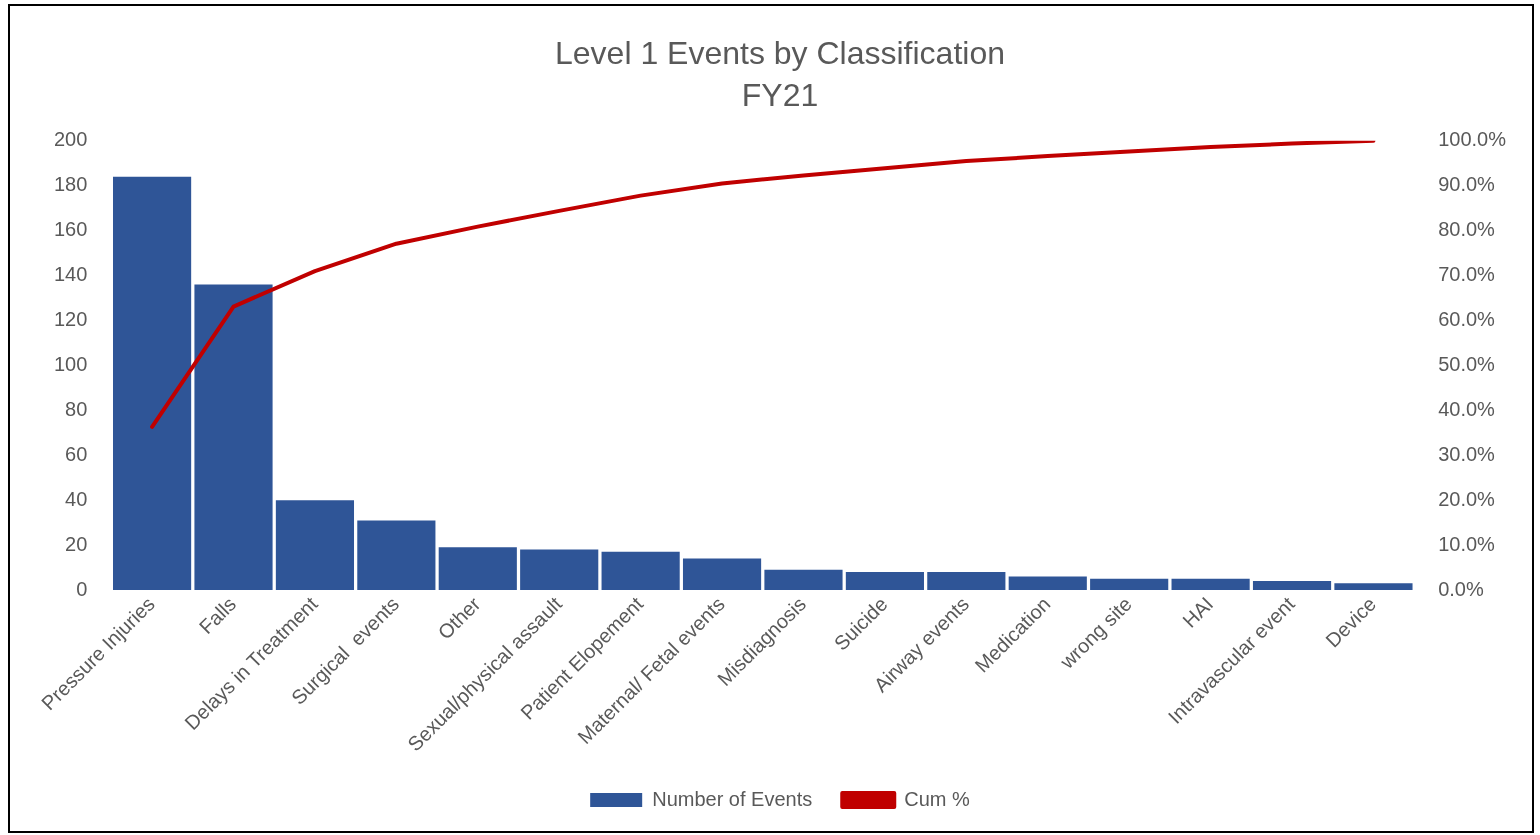  I want to click on x-tick-label: HAI, so click(1198, 612).